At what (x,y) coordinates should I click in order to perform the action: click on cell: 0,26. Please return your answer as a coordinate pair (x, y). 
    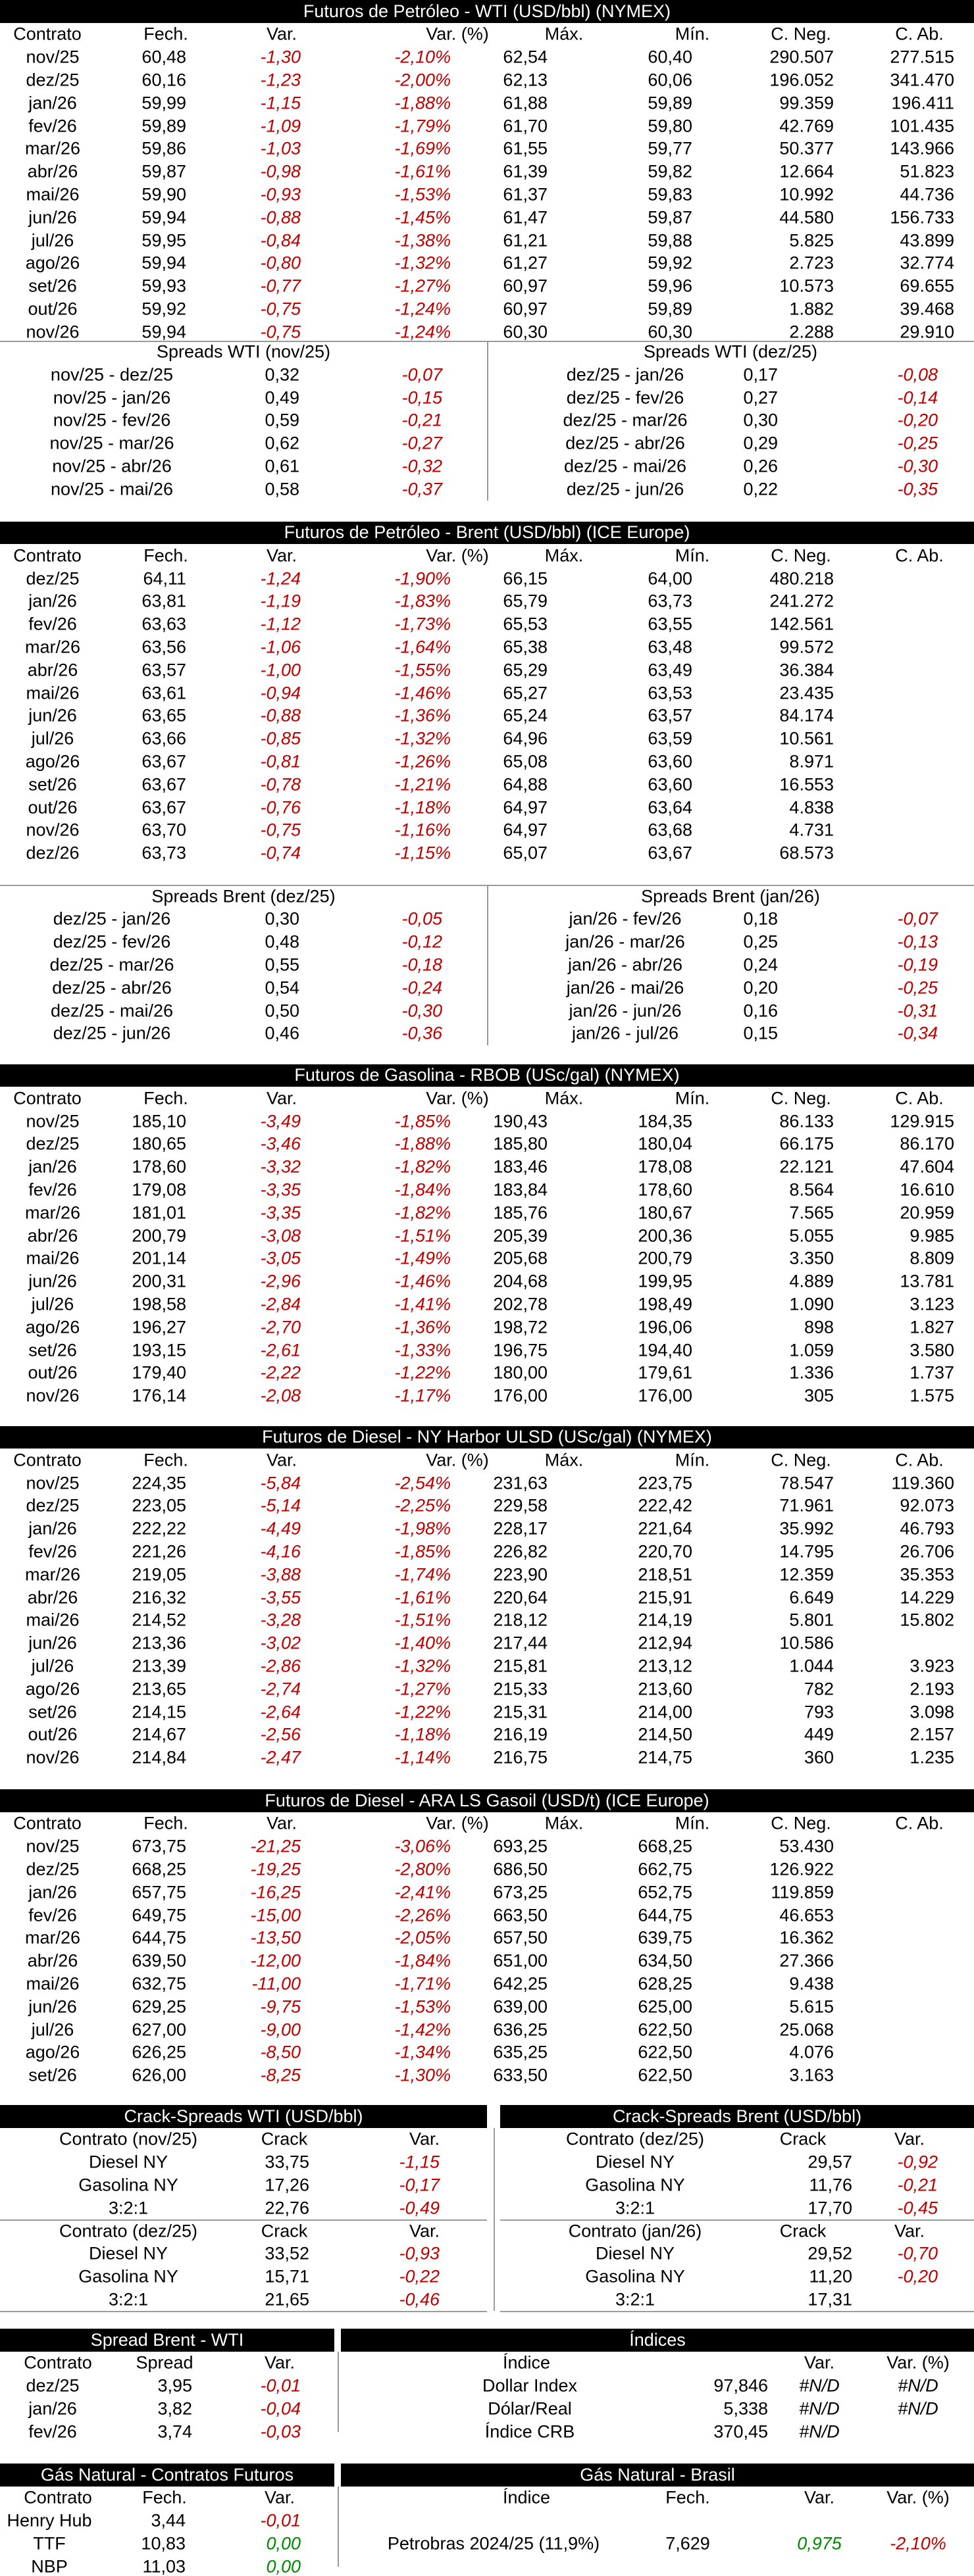
    Looking at the image, I should click on (760, 466).